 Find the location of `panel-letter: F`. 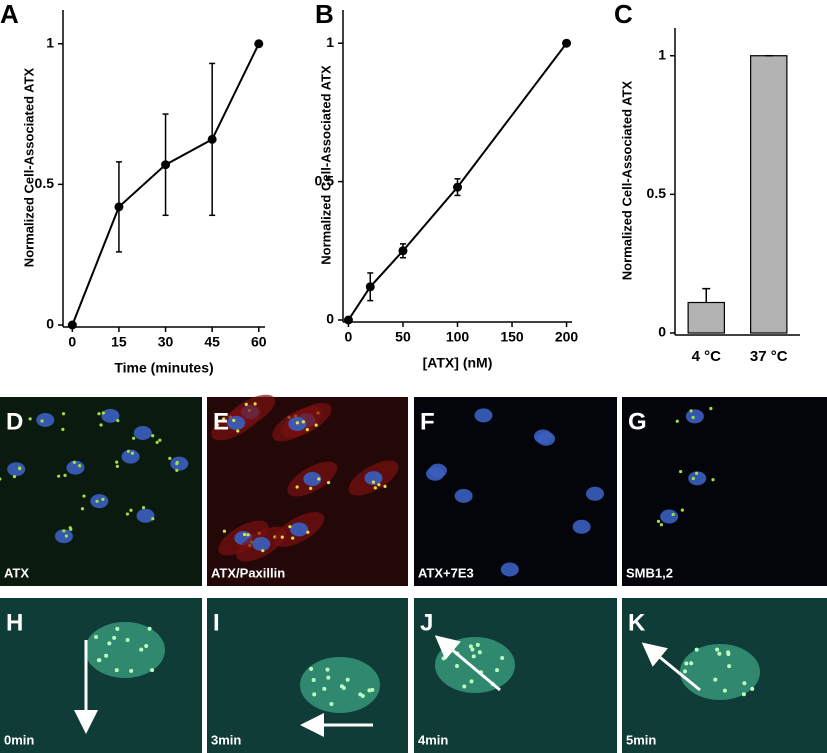

panel-letter: F is located at coordinates (427, 421).